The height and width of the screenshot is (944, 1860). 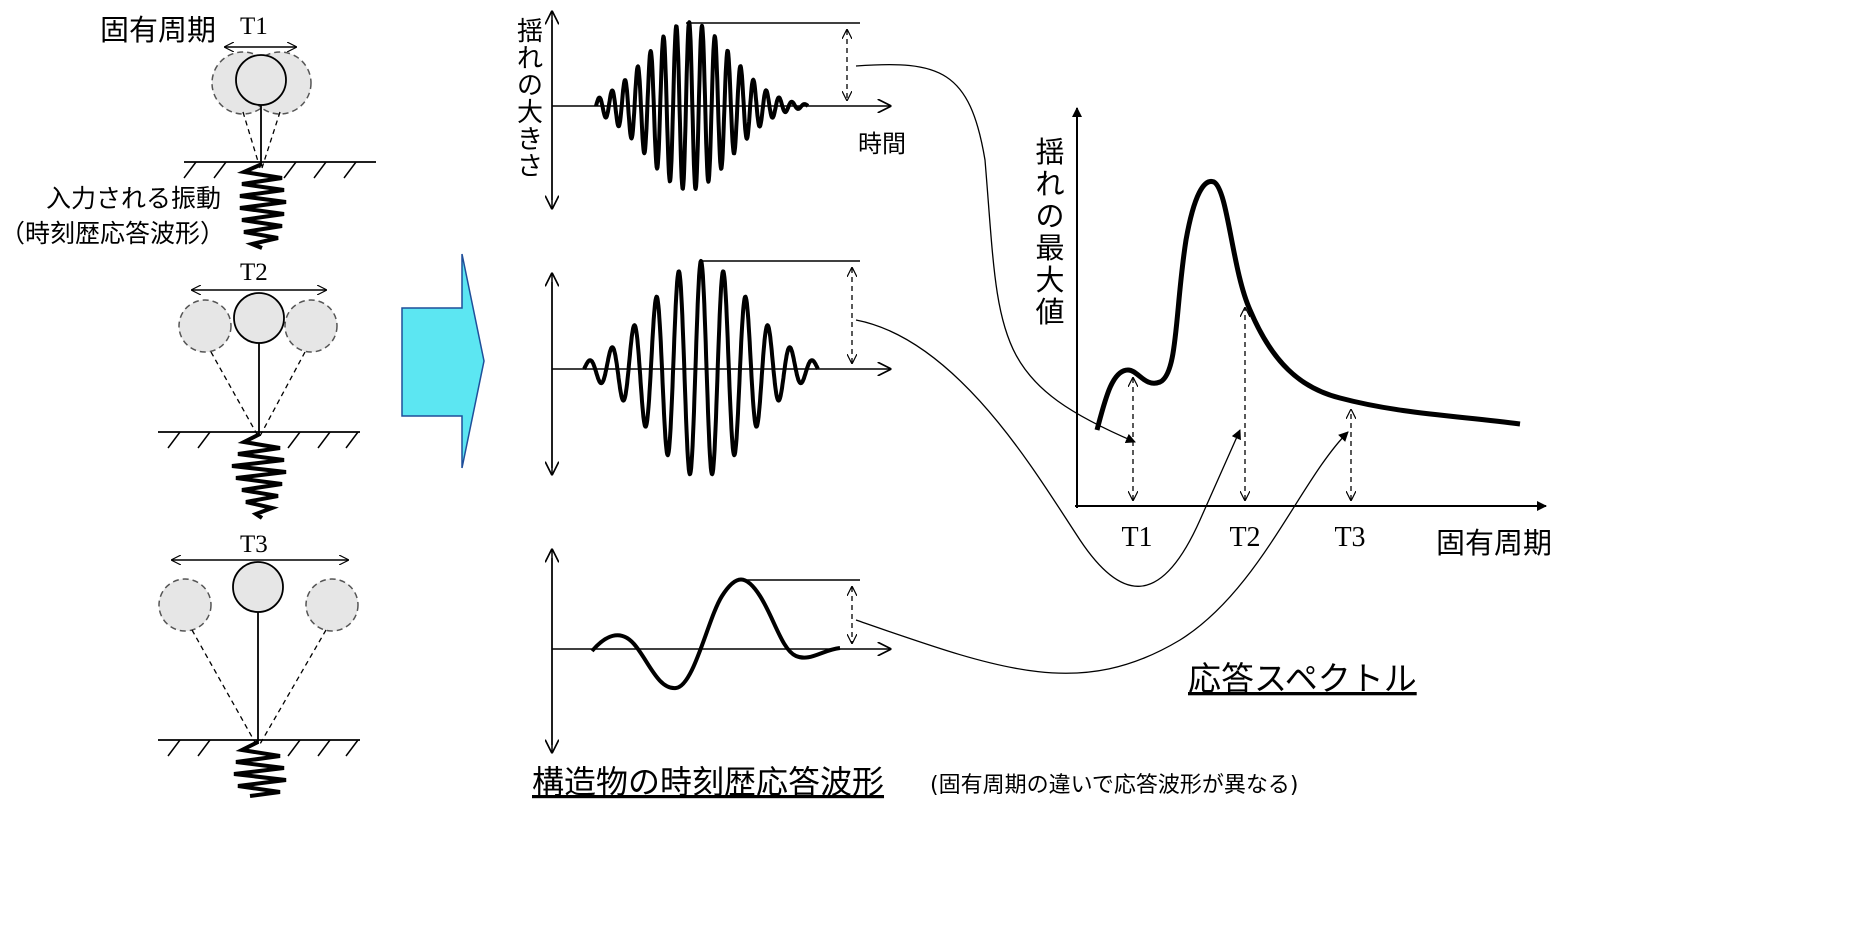 What do you see at coordinates (530, 32) in the screenshot?
I see `y-axis-label-char-0: 揺` at bounding box center [530, 32].